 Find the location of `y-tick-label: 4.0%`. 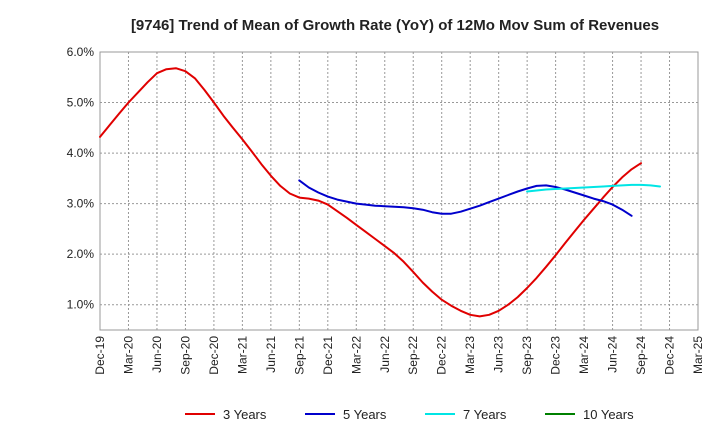

y-tick-label: 4.0% is located at coordinates (81, 153).